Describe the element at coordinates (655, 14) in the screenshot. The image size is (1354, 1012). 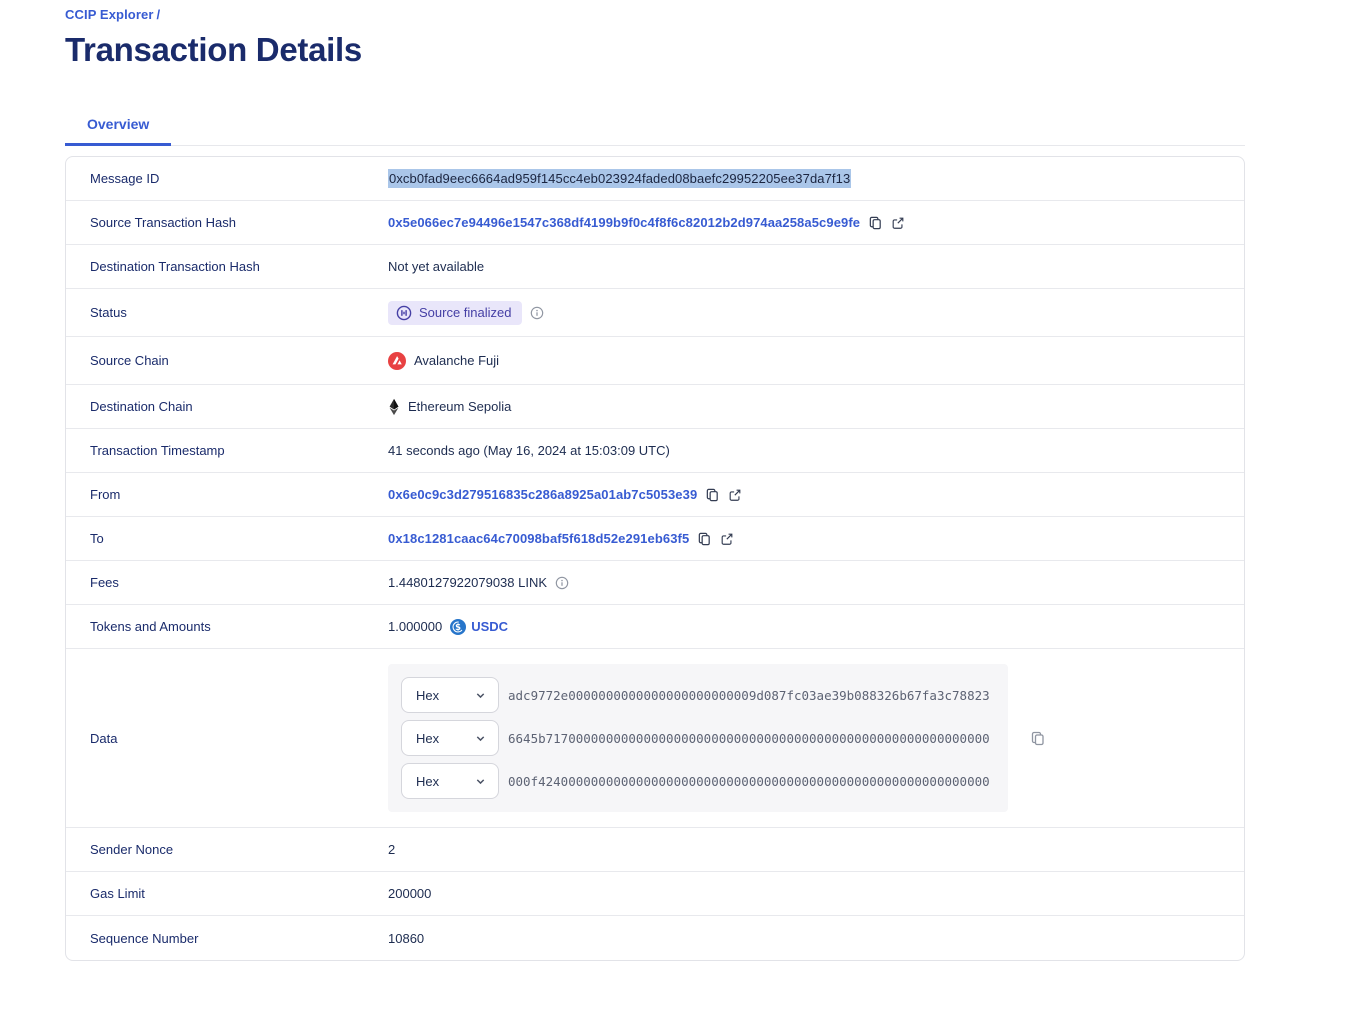
I see `breadcrumb: CCIP Explorer /` at that location.